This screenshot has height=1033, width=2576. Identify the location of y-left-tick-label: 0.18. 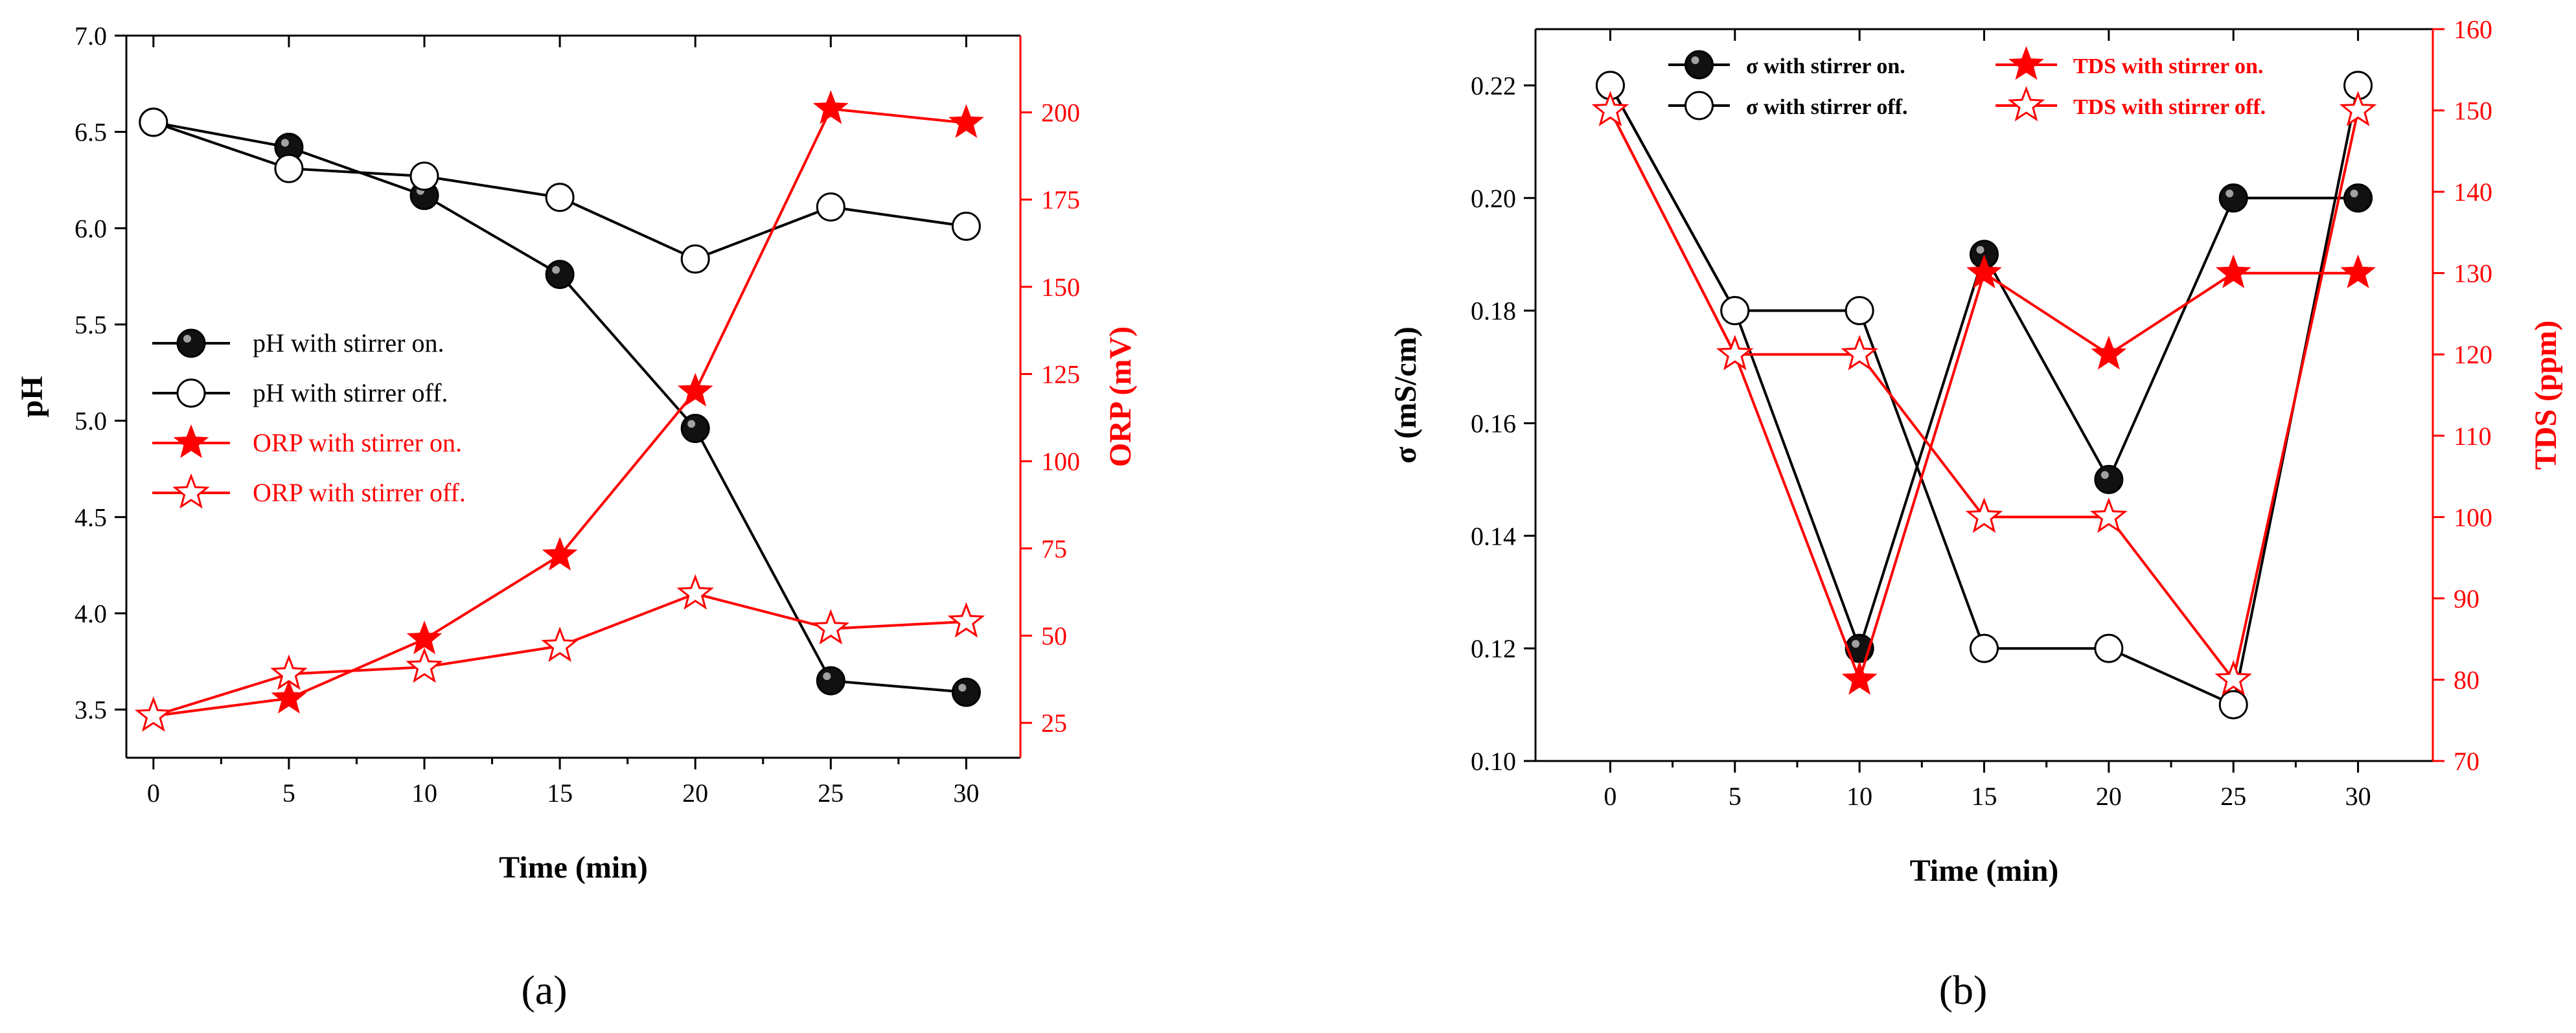
(1493, 311).